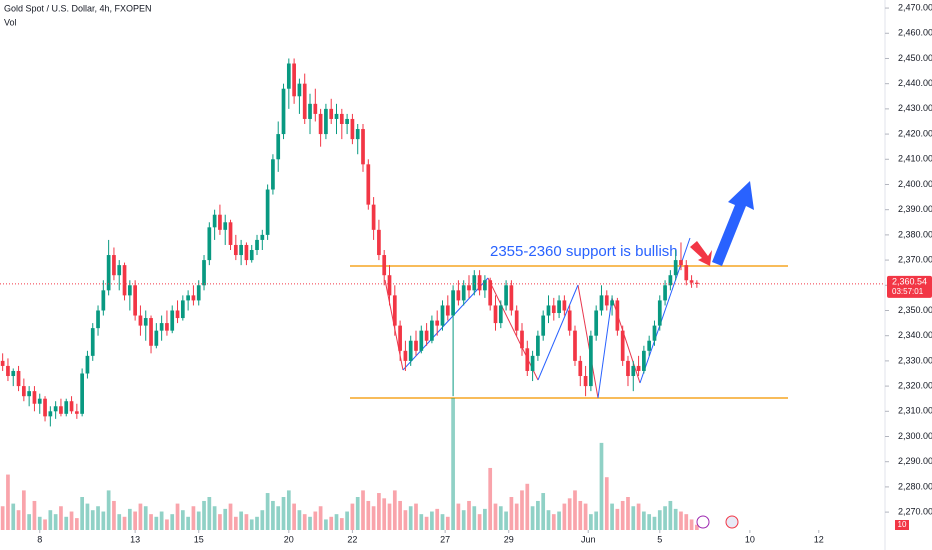 The height and width of the screenshot is (550, 932). What do you see at coordinates (584, 251) in the screenshot?
I see `annotation: 2355-2360 support is bullish` at bounding box center [584, 251].